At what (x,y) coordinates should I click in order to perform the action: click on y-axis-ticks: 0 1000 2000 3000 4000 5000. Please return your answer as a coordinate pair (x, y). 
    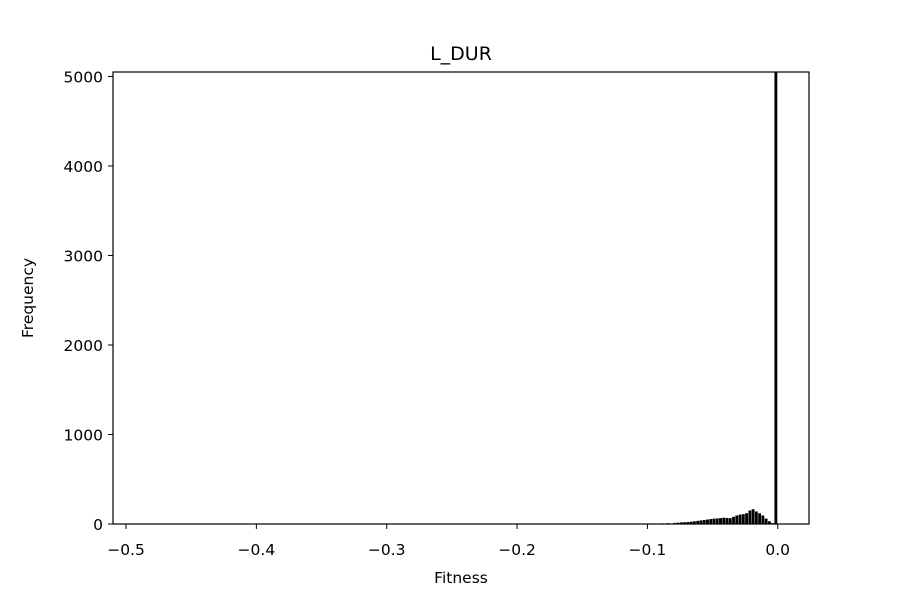
    Looking at the image, I should click on (88, 301).